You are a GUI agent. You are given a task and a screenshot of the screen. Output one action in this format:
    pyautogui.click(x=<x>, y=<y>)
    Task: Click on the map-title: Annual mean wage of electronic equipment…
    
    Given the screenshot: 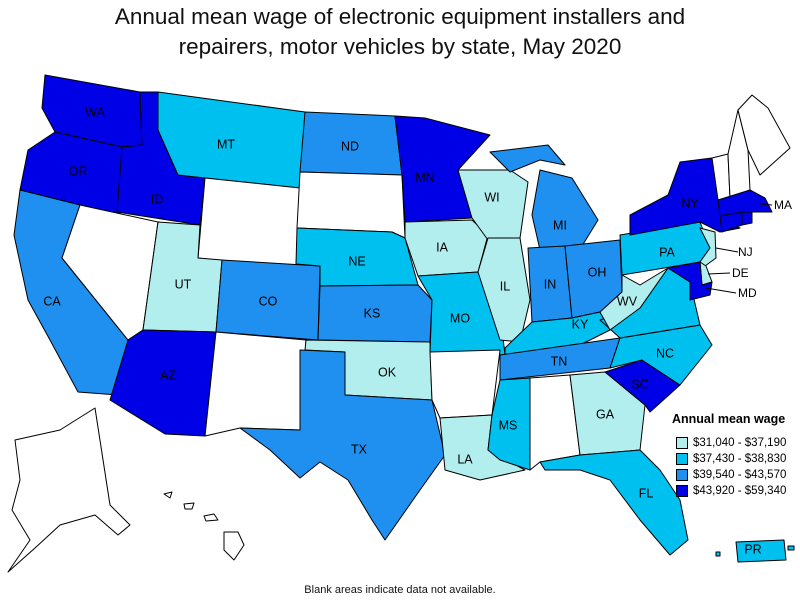 What is the action you would take?
    pyautogui.click(x=400, y=32)
    